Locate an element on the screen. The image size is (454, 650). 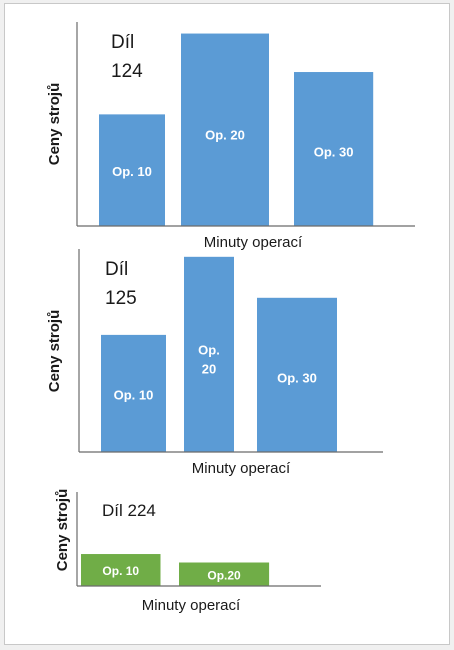
chart-title: Díl 224 is located at coordinates (129, 510).